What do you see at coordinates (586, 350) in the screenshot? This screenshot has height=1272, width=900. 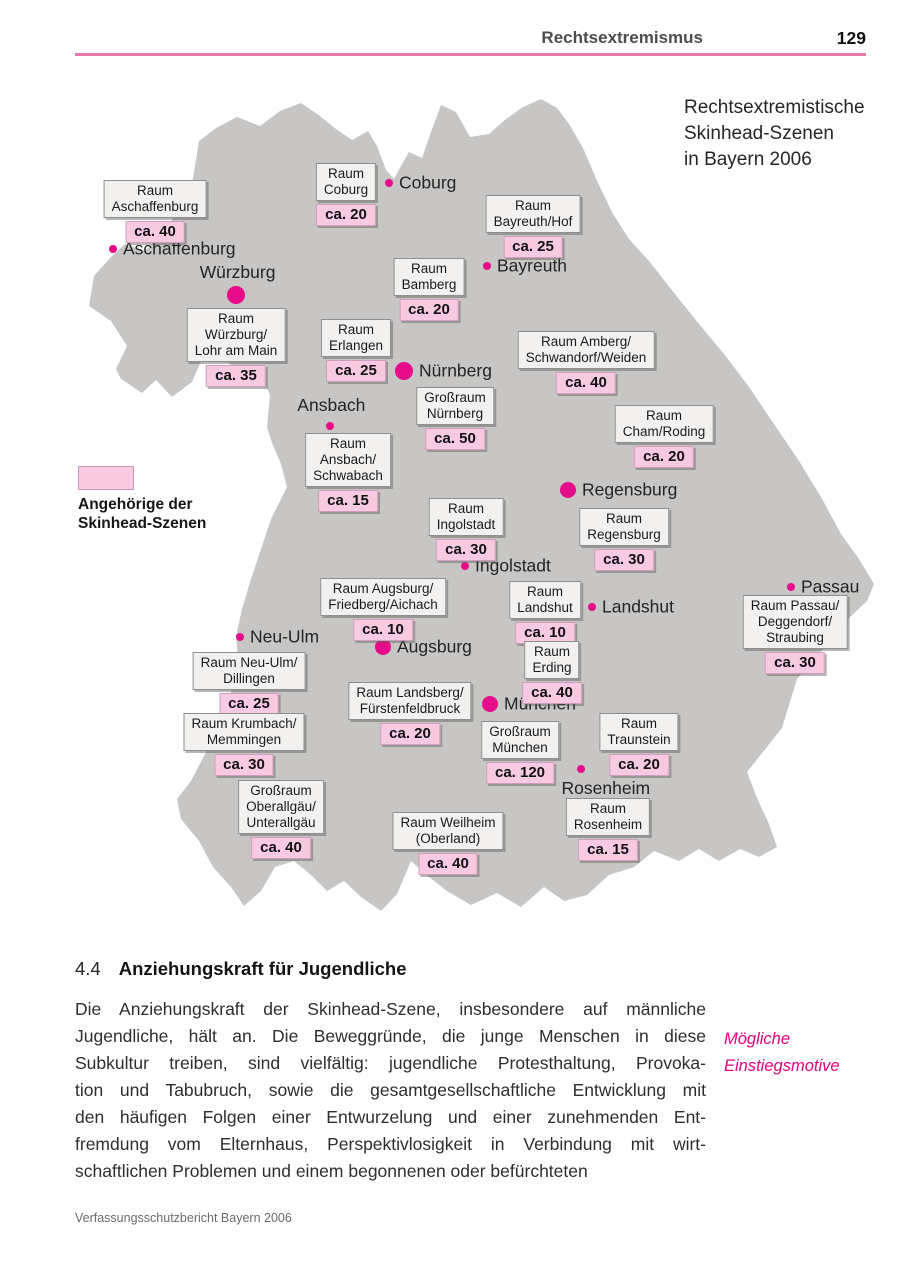 I see `region-name-box: Raum Amberg/ Schwandorf/Weiden` at bounding box center [586, 350].